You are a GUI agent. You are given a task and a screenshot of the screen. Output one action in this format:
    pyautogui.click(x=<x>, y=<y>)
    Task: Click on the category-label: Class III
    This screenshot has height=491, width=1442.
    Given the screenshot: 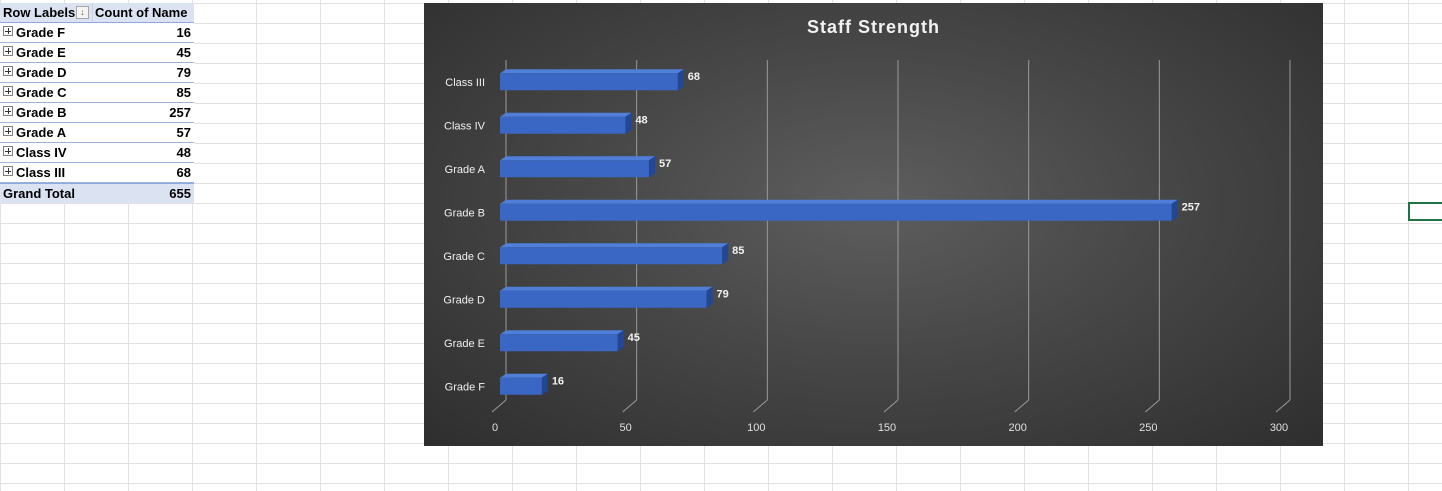 What is the action you would take?
    pyautogui.click(x=465, y=83)
    